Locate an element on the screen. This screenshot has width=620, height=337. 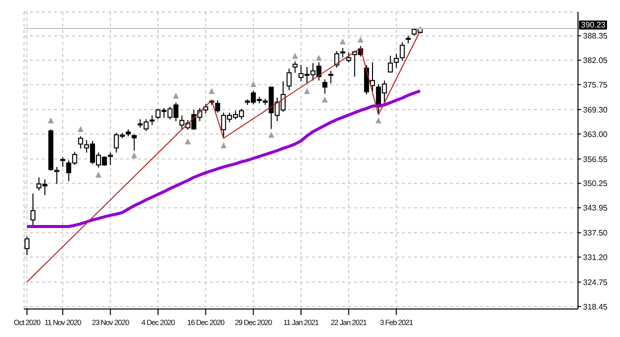
y-tick-label: 375.75 is located at coordinates (595, 85).